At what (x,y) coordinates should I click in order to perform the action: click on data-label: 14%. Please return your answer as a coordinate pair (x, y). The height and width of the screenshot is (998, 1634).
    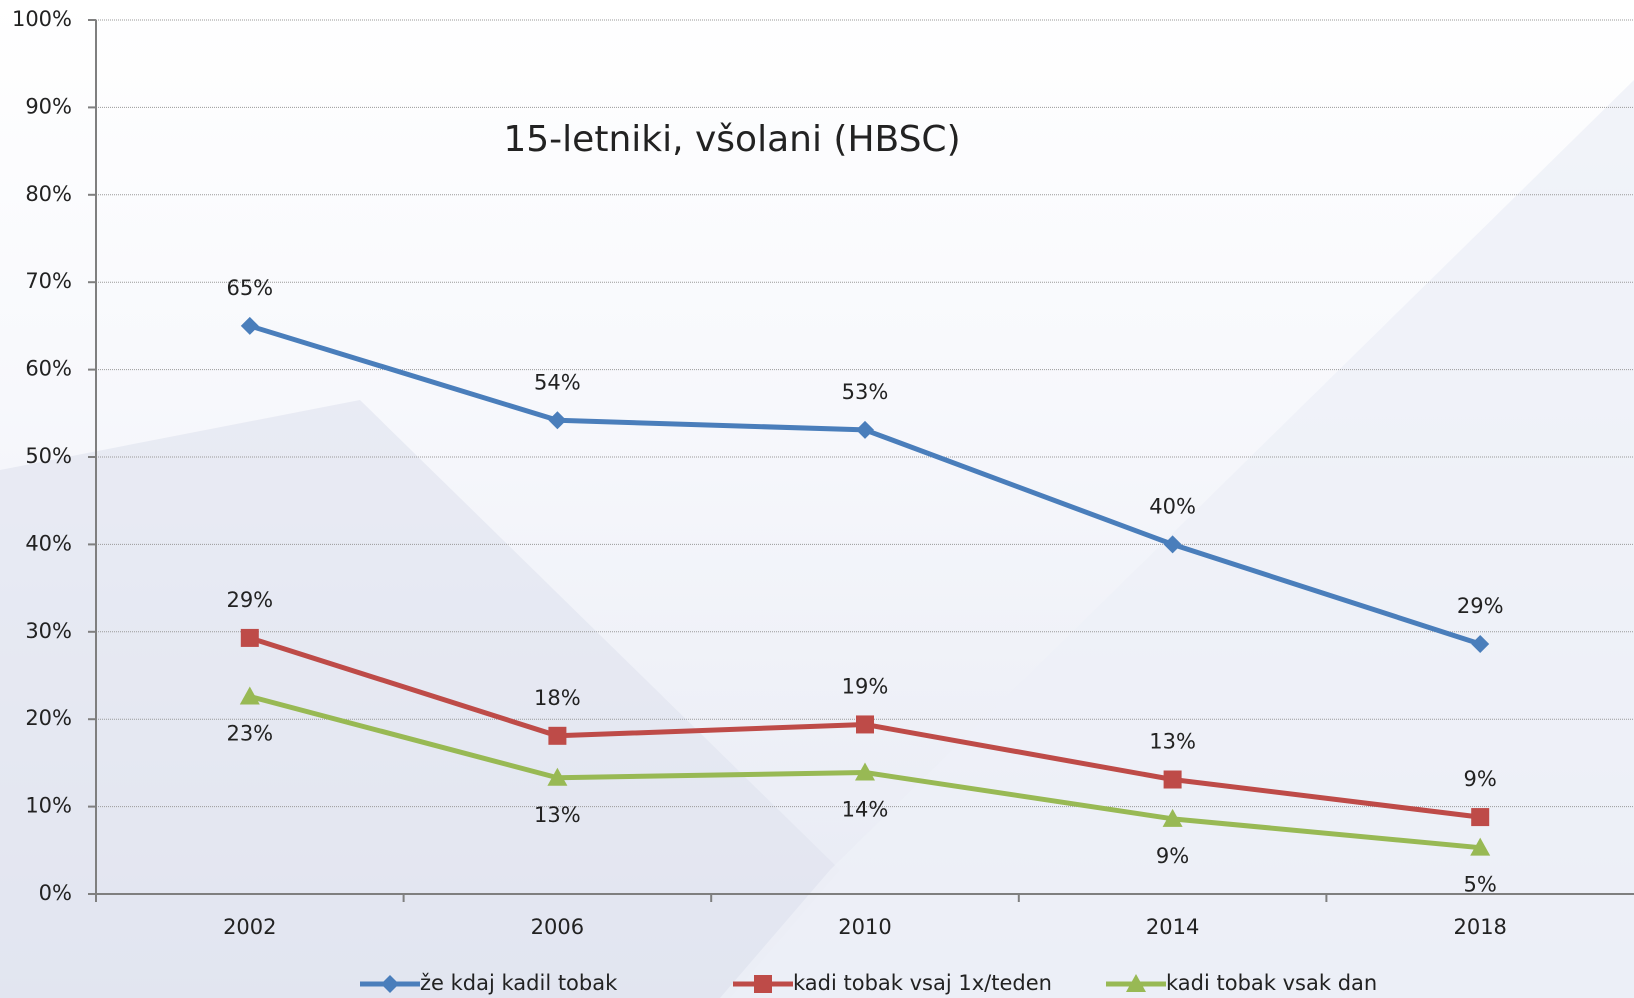
    Looking at the image, I should click on (865, 810).